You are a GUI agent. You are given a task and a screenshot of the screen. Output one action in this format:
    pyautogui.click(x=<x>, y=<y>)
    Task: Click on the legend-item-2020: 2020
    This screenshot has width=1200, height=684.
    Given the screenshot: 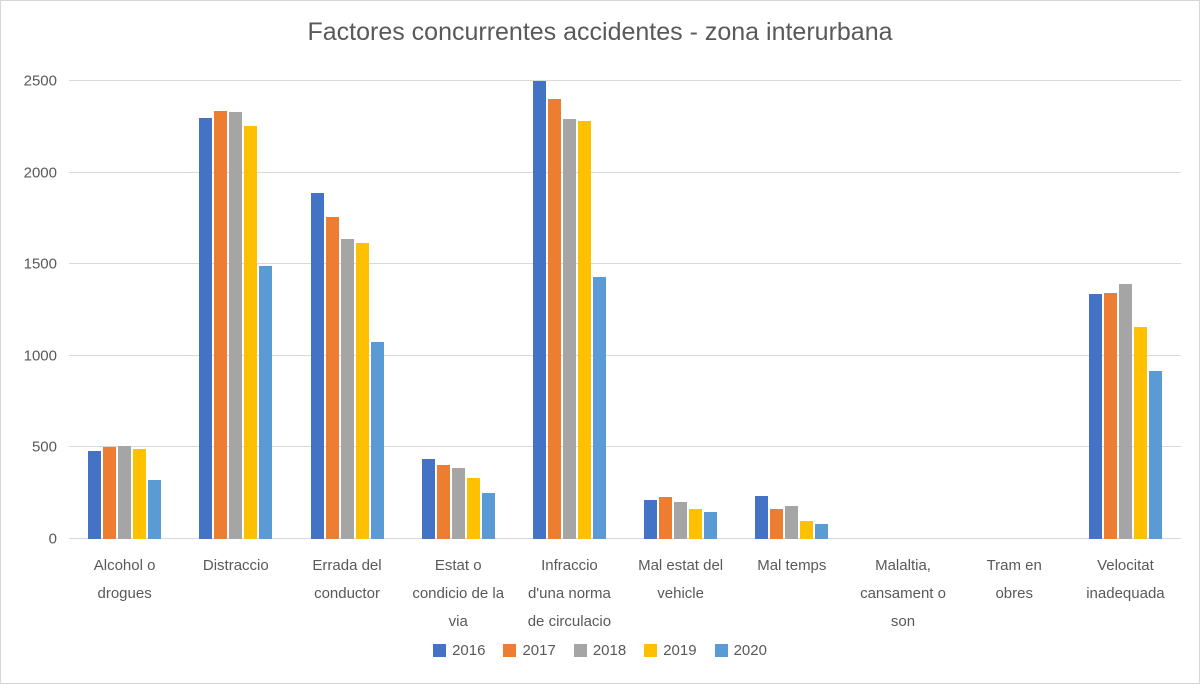 What is the action you would take?
    pyautogui.click(x=740, y=650)
    